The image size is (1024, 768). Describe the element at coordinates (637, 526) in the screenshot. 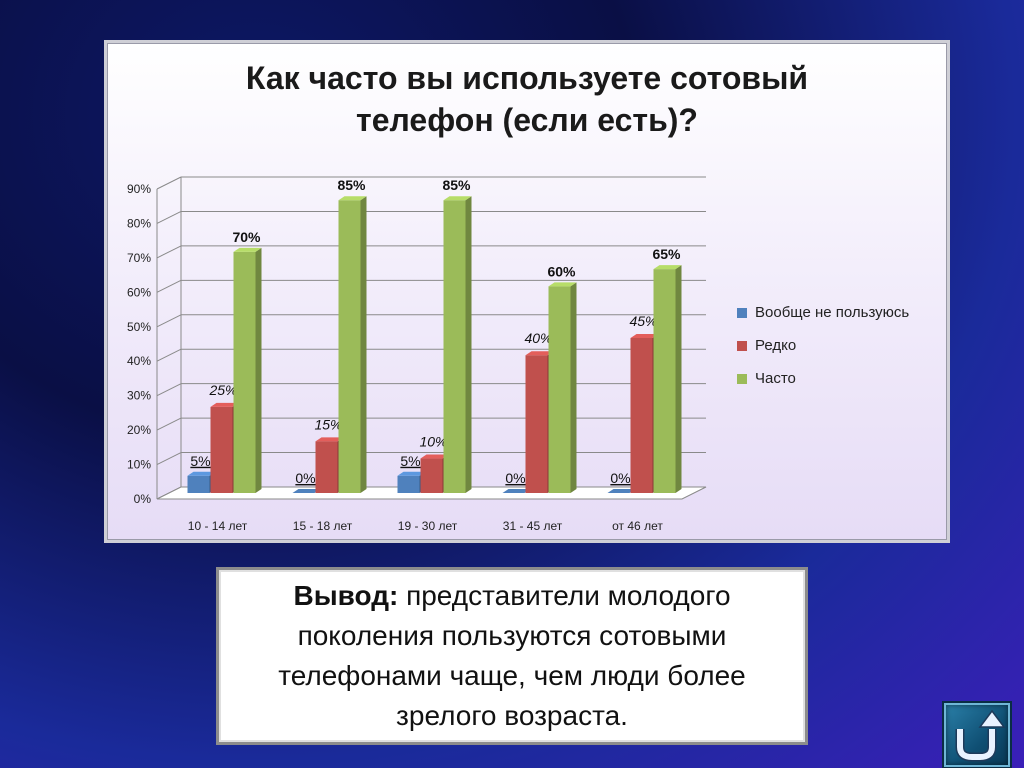

I see `x-tick-label: от 46 лет` at that location.